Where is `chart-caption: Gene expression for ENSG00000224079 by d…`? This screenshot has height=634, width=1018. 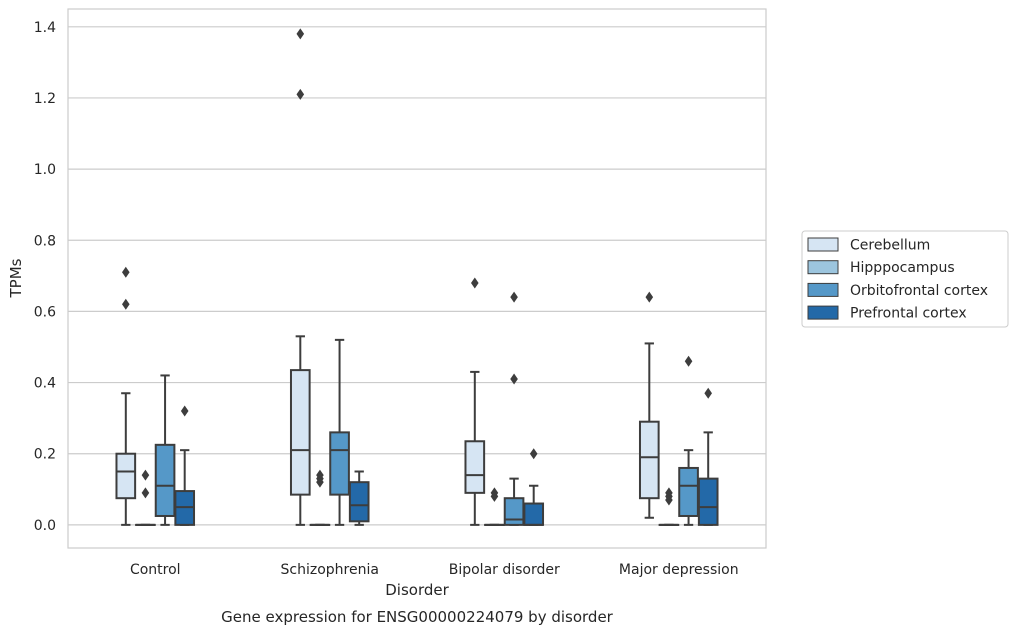
chart-caption: Gene expression for ENSG00000224079 by d… is located at coordinates (417, 617).